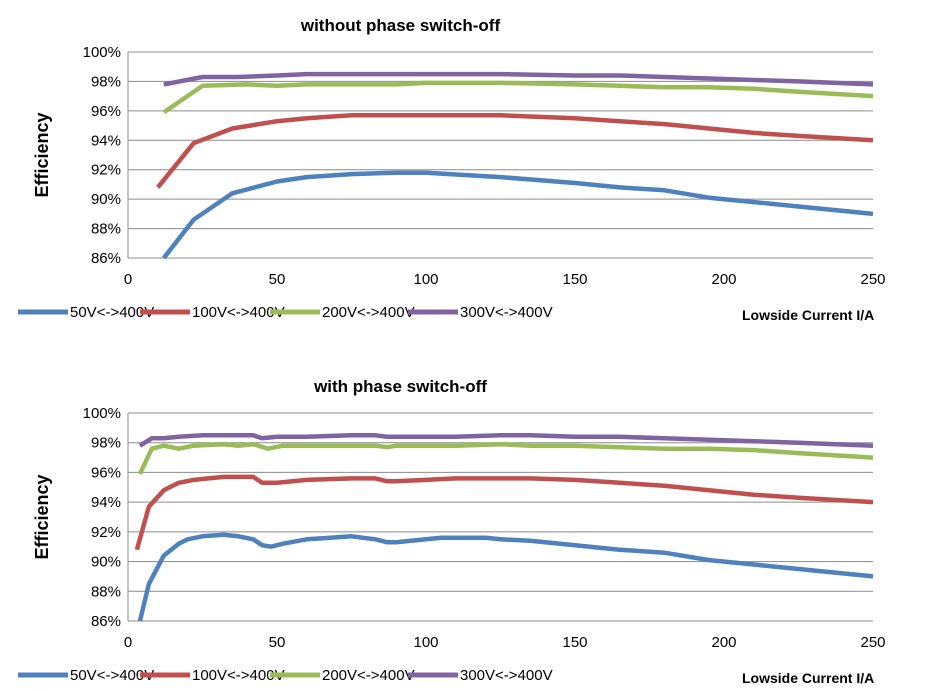  Describe the element at coordinates (400, 386) in the screenshot. I see `chart-title: with phase switch-off` at that location.